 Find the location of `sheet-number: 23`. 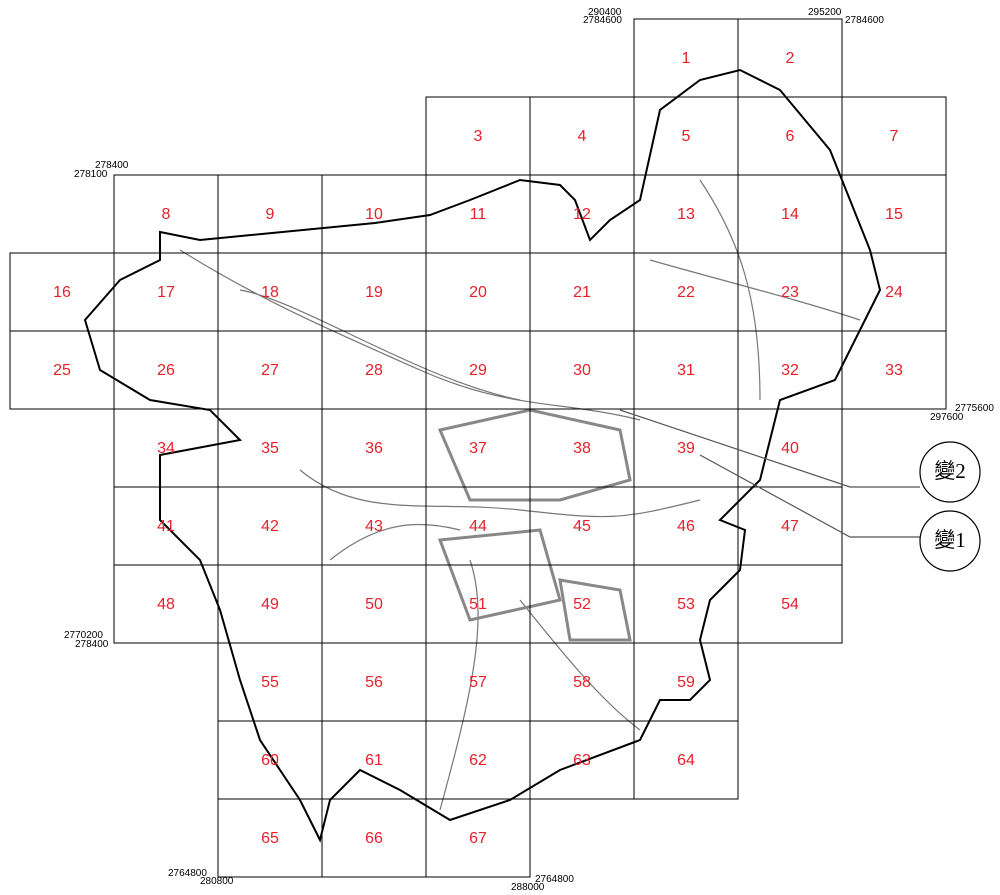

sheet-number: 23 is located at coordinates (790, 292).